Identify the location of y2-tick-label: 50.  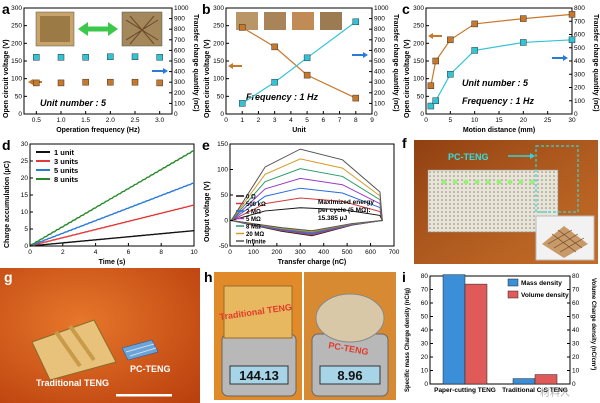
(576, 317).